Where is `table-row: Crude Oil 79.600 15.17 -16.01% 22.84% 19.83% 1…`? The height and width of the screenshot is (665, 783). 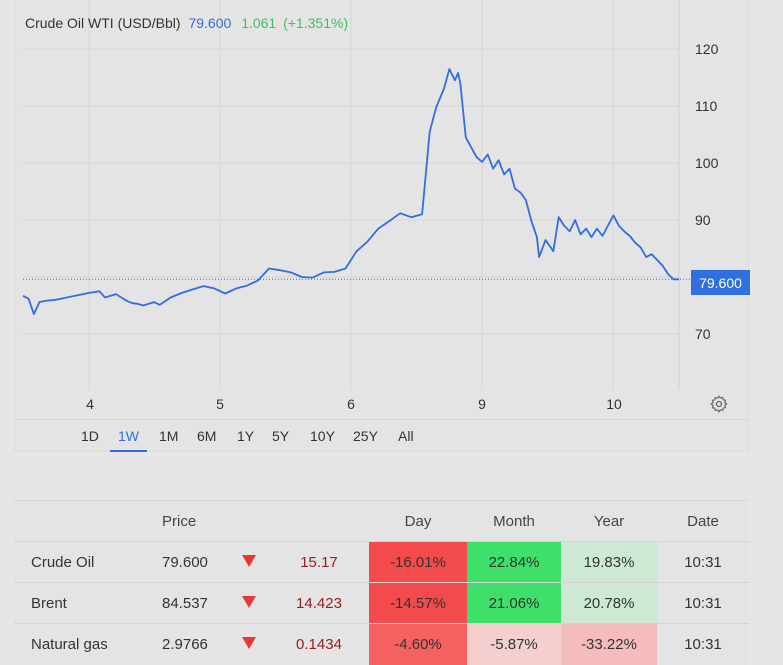 table-row: Crude Oil 79.600 15.17 -16.01% 22.84% 19.83% 1… is located at coordinates (381, 562).